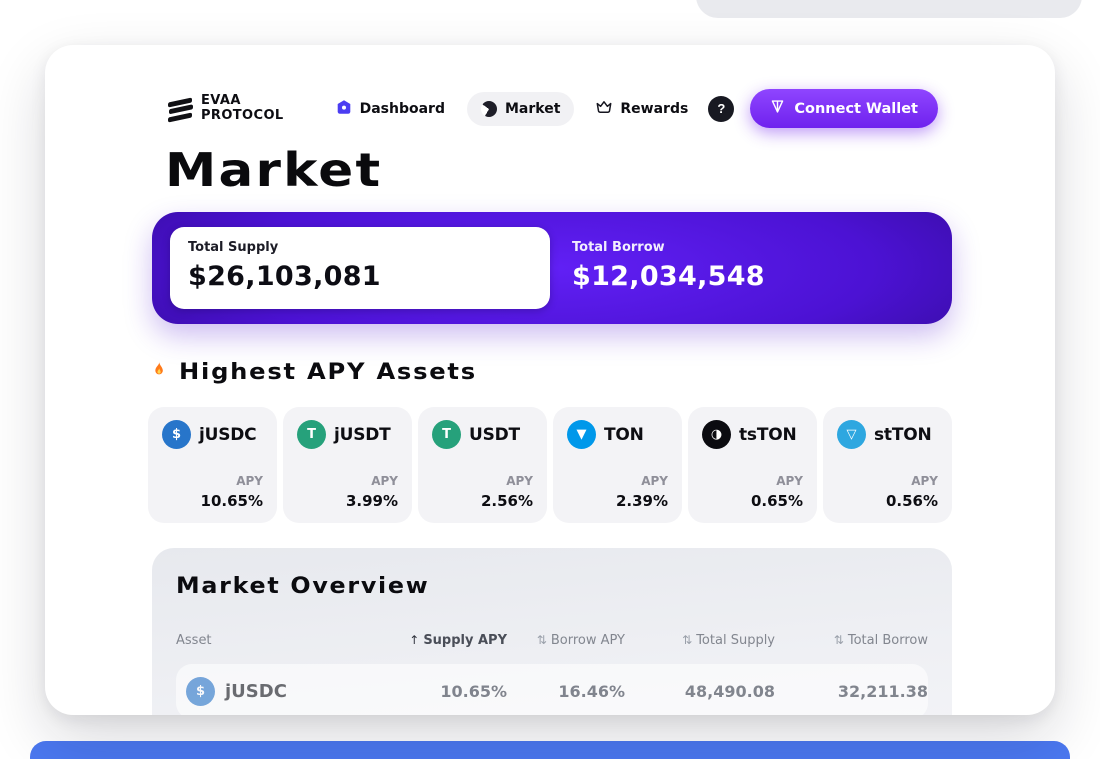 This screenshot has height=759, width=1100. Describe the element at coordinates (482, 465) in the screenshot. I see `asset-card: T USDT APY 2.56%` at that location.